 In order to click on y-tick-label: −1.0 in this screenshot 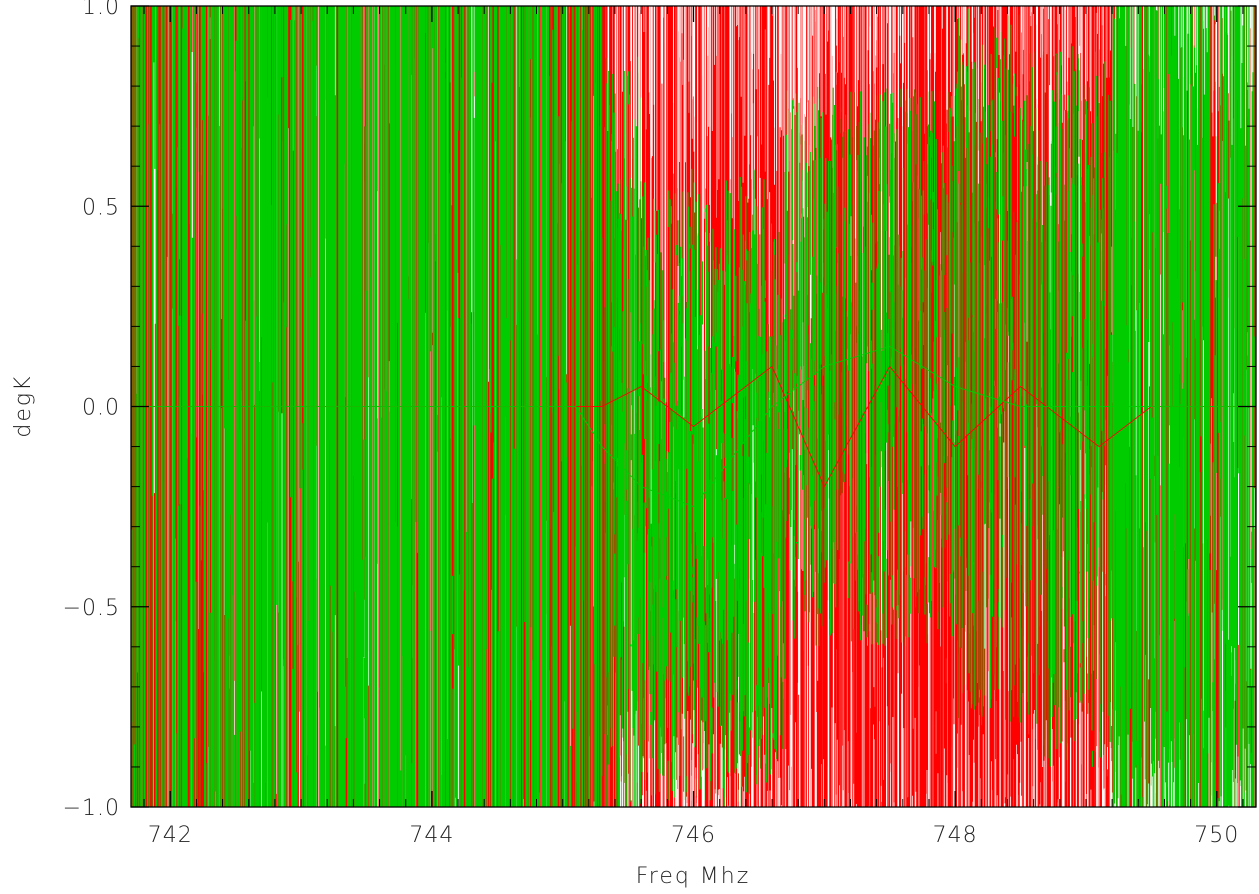, I will do `click(91, 808)`.